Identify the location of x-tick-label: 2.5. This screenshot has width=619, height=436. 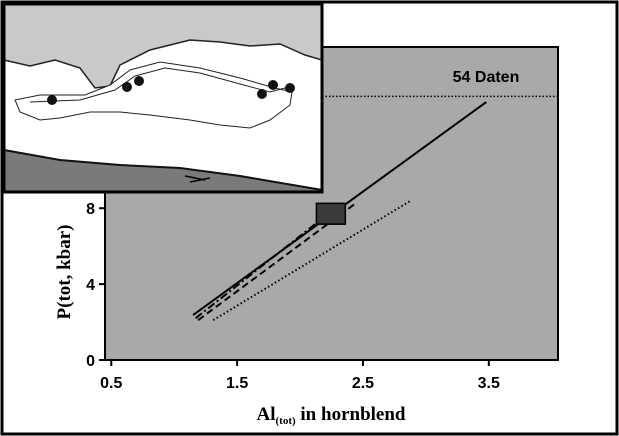
(363, 383).